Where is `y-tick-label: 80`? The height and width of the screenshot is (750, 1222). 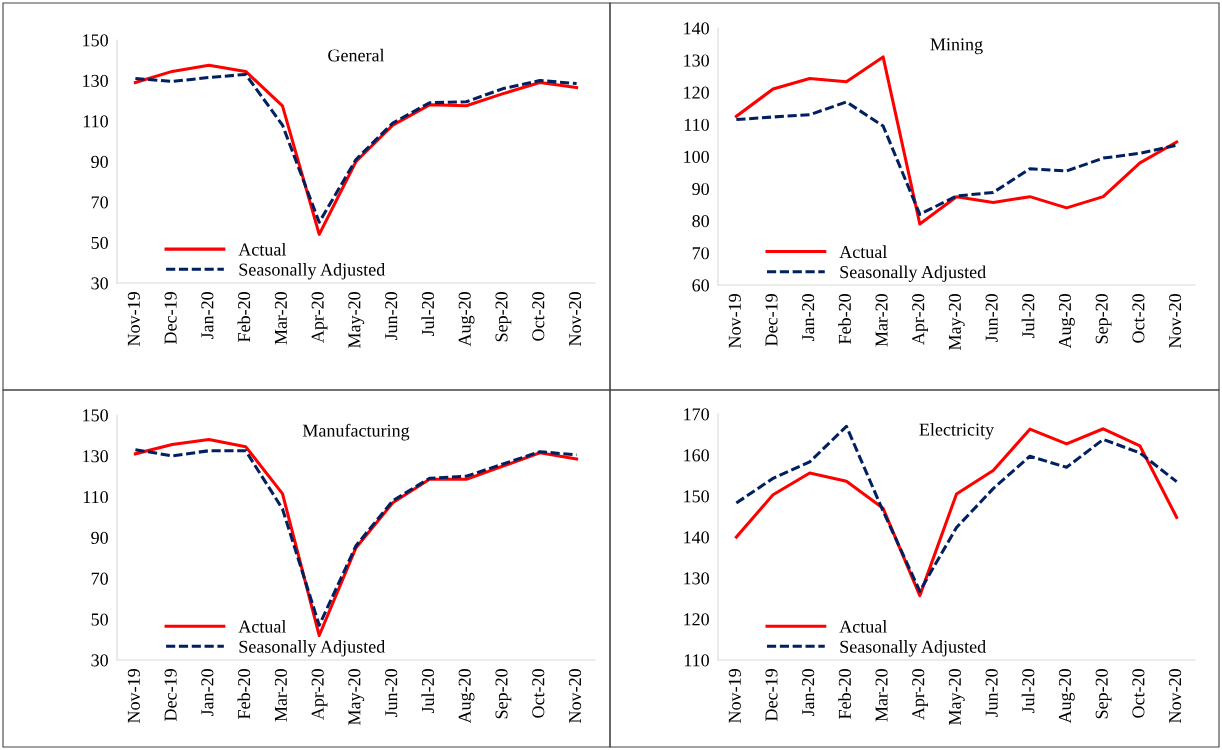 y-tick-label: 80 is located at coordinates (700, 221).